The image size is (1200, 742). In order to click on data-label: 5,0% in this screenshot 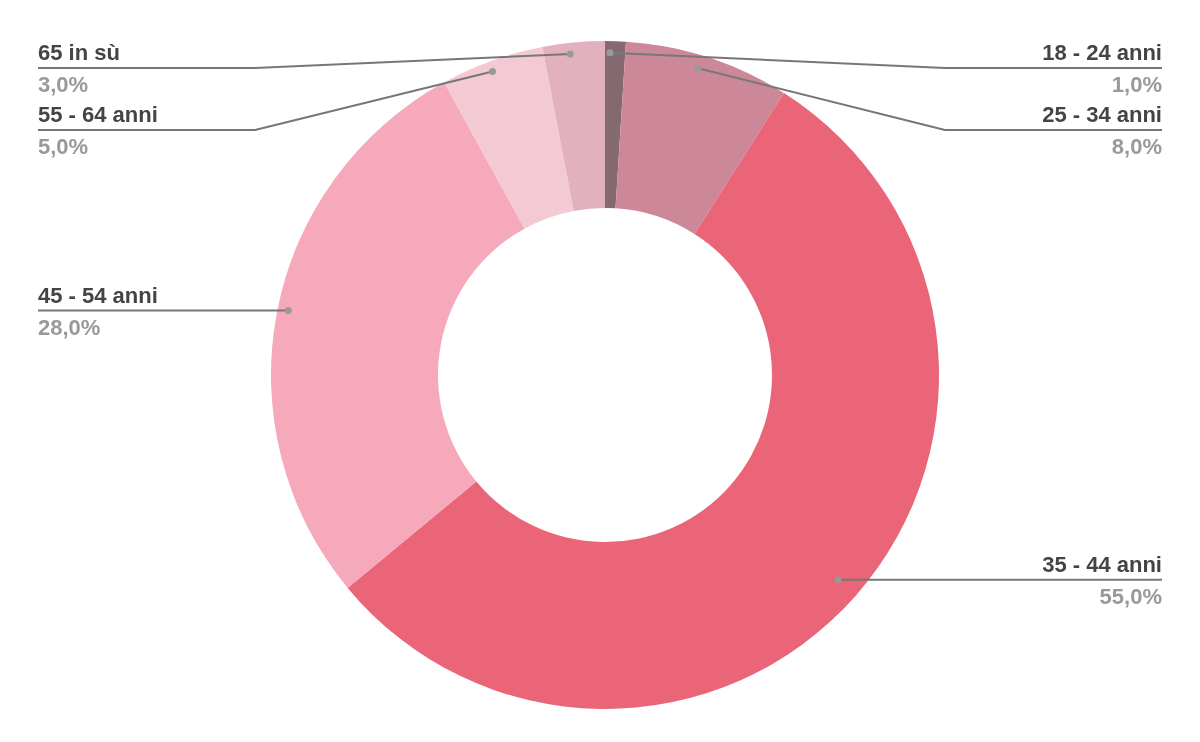, I will do `click(63, 146)`.